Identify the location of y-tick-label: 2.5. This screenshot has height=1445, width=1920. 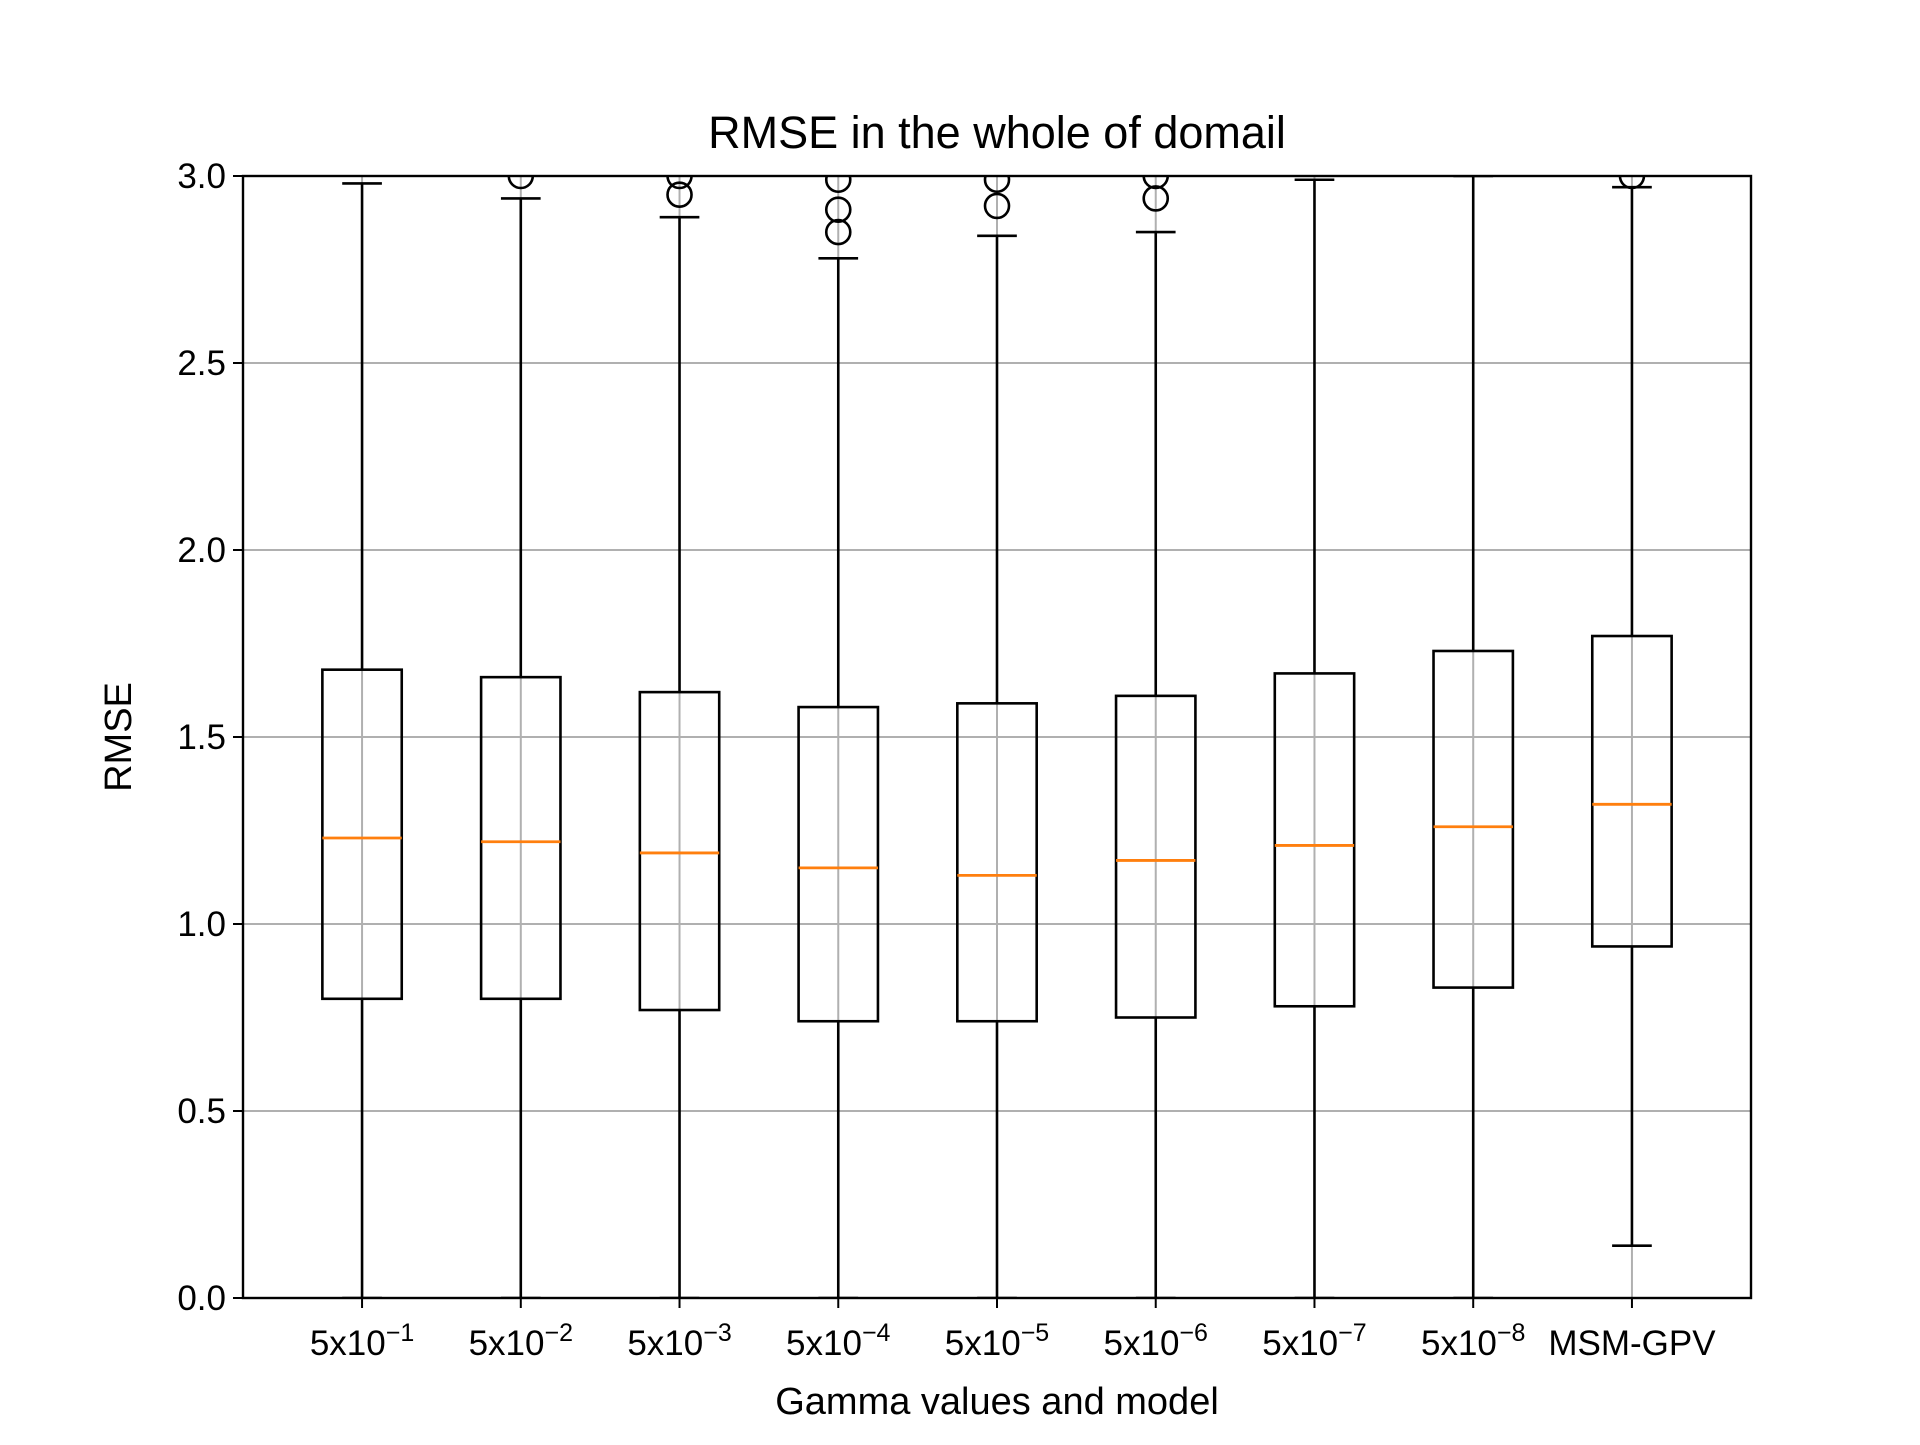
(201, 363).